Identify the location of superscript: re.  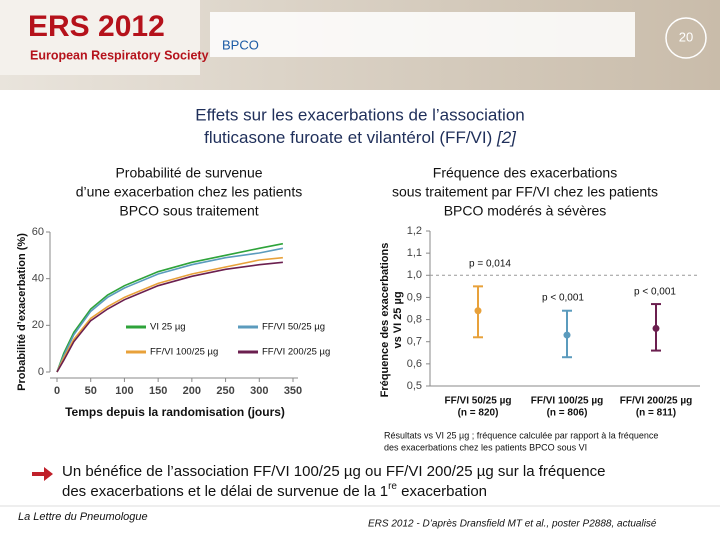
(392, 486).